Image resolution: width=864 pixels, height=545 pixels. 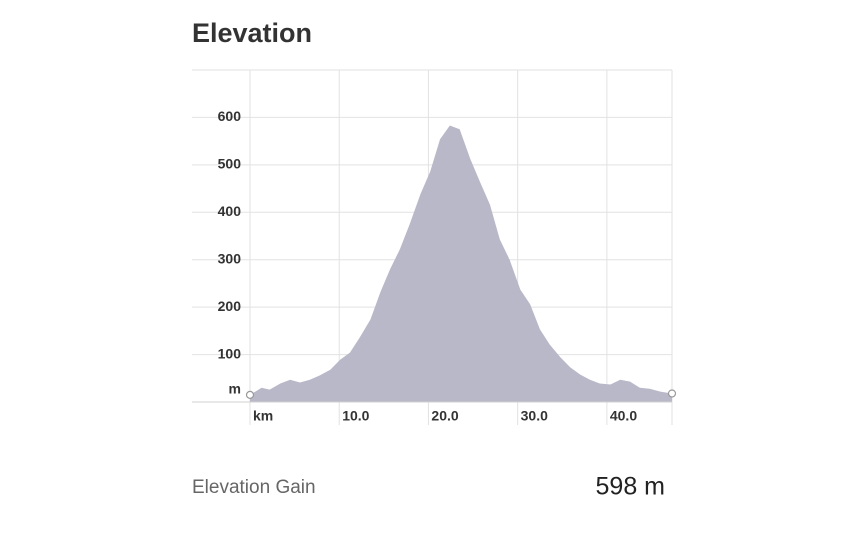 I want to click on chart-title: Elevation, so click(x=252, y=33).